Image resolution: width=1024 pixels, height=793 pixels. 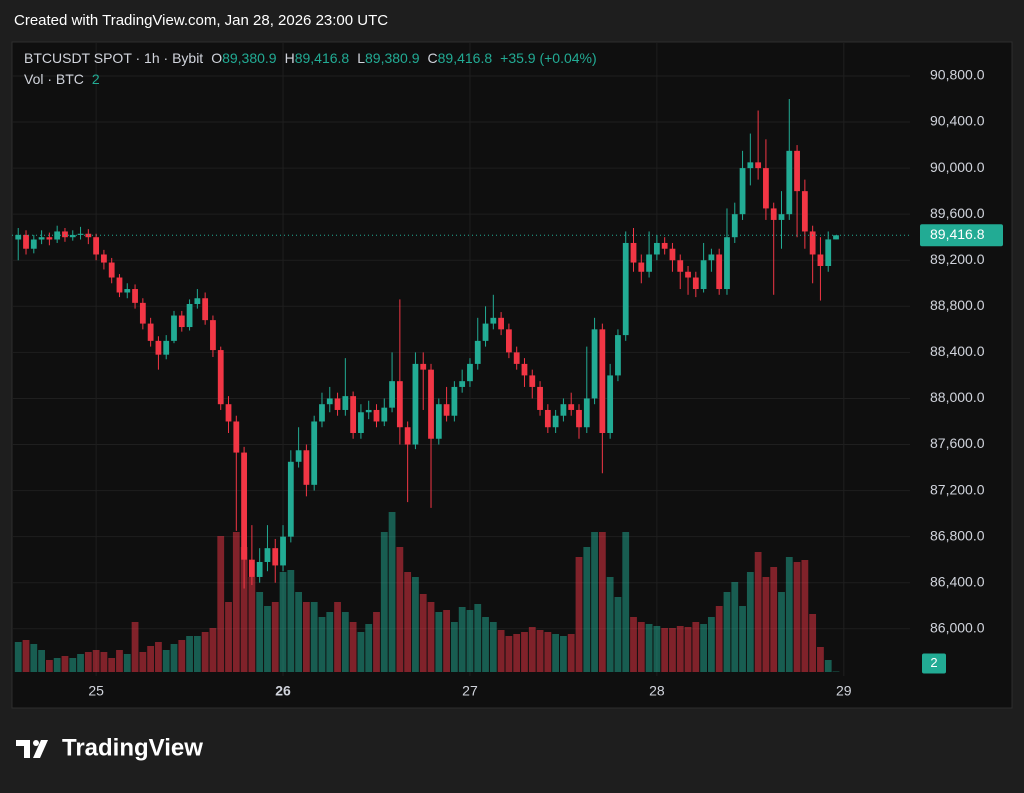 What do you see at coordinates (283, 691) in the screenshot?
I see `x-tick-label: 26` at bounding box center [283, 691].